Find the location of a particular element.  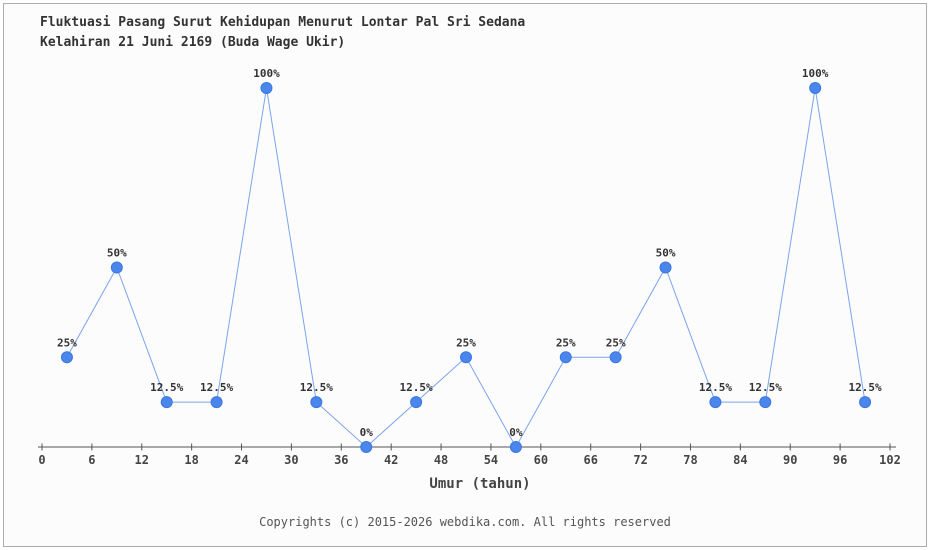

x-axis-title: Umur (tahun) is located at coordinates (479, 484).